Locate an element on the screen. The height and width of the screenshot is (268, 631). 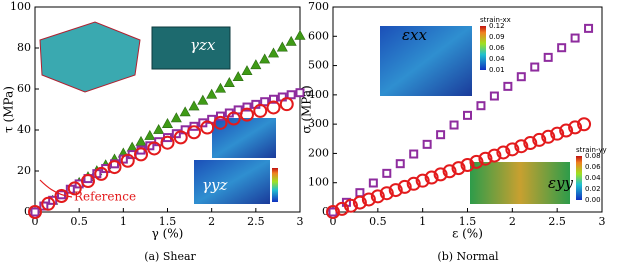
y-tick-label: 0 is located at coordinates (27, 211).